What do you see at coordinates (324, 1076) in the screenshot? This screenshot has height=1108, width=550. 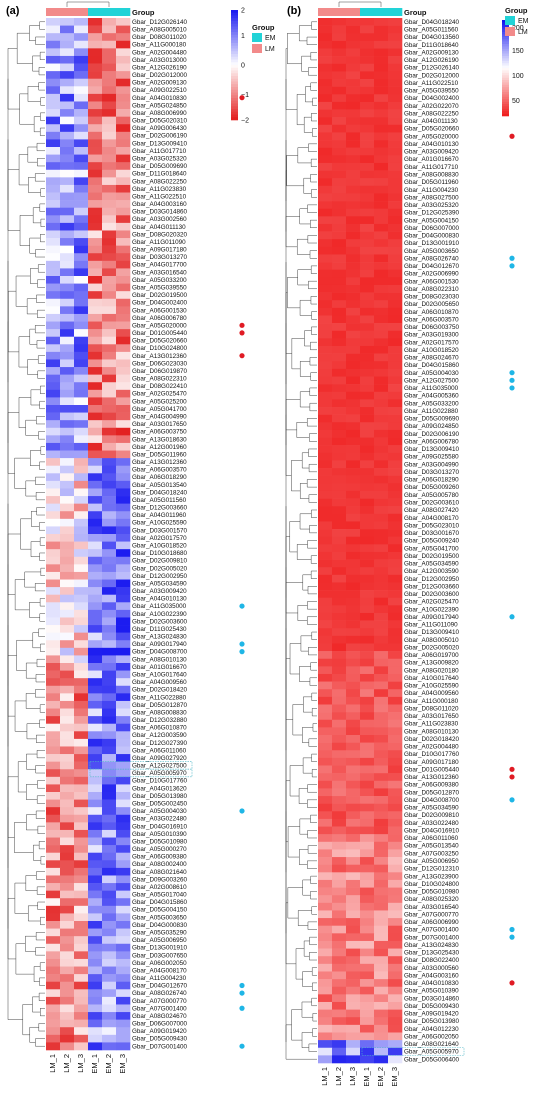 I see `column-label: LM_1` at bounding box center [324, 1076].